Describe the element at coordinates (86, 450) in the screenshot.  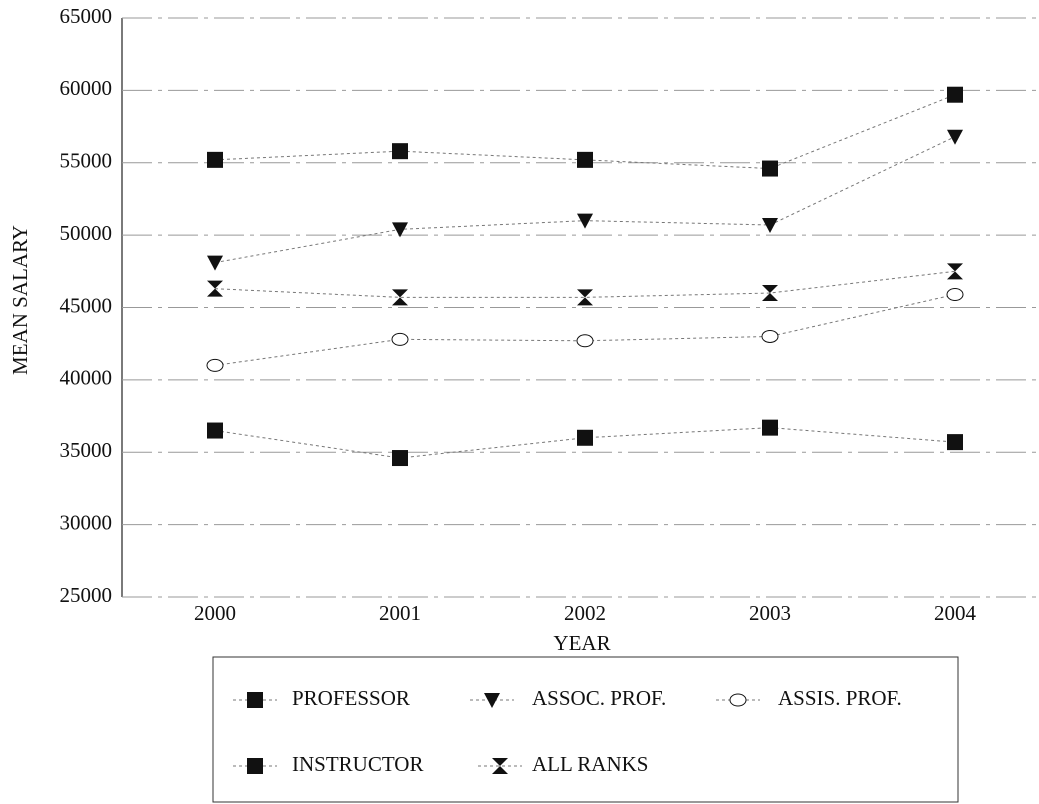
I see `y-tick-label: 35000` at that location.